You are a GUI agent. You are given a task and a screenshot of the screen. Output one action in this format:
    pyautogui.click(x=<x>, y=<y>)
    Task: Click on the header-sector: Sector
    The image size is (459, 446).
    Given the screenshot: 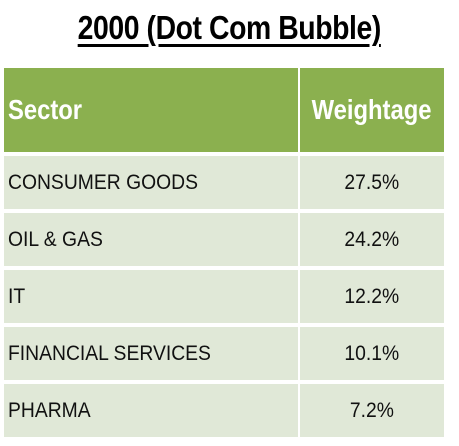 What is the action you would take?
    pyautogui.click(x=151, y=110)
    